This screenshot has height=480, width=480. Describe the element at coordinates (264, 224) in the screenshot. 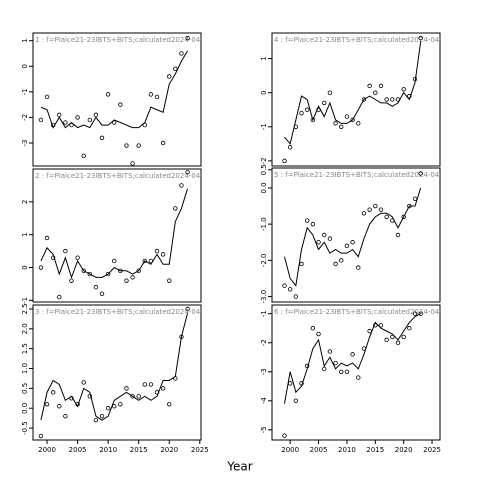

I see `y-tick-label: -1.0` at that location.